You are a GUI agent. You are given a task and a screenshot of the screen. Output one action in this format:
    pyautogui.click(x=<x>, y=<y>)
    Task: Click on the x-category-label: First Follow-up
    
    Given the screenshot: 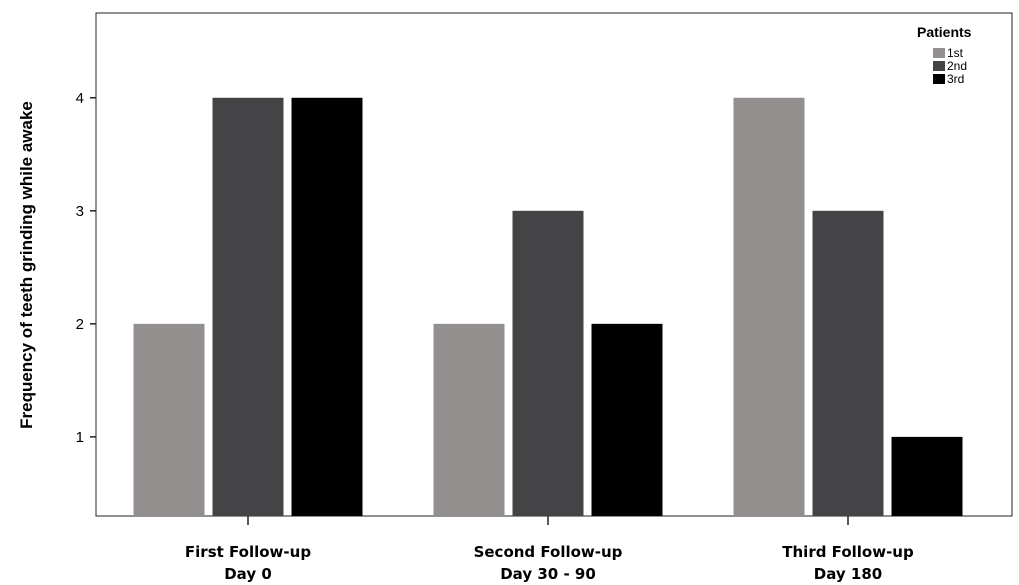 What is the action you would take?
    pyautogui.click(x=248, y=552)
    